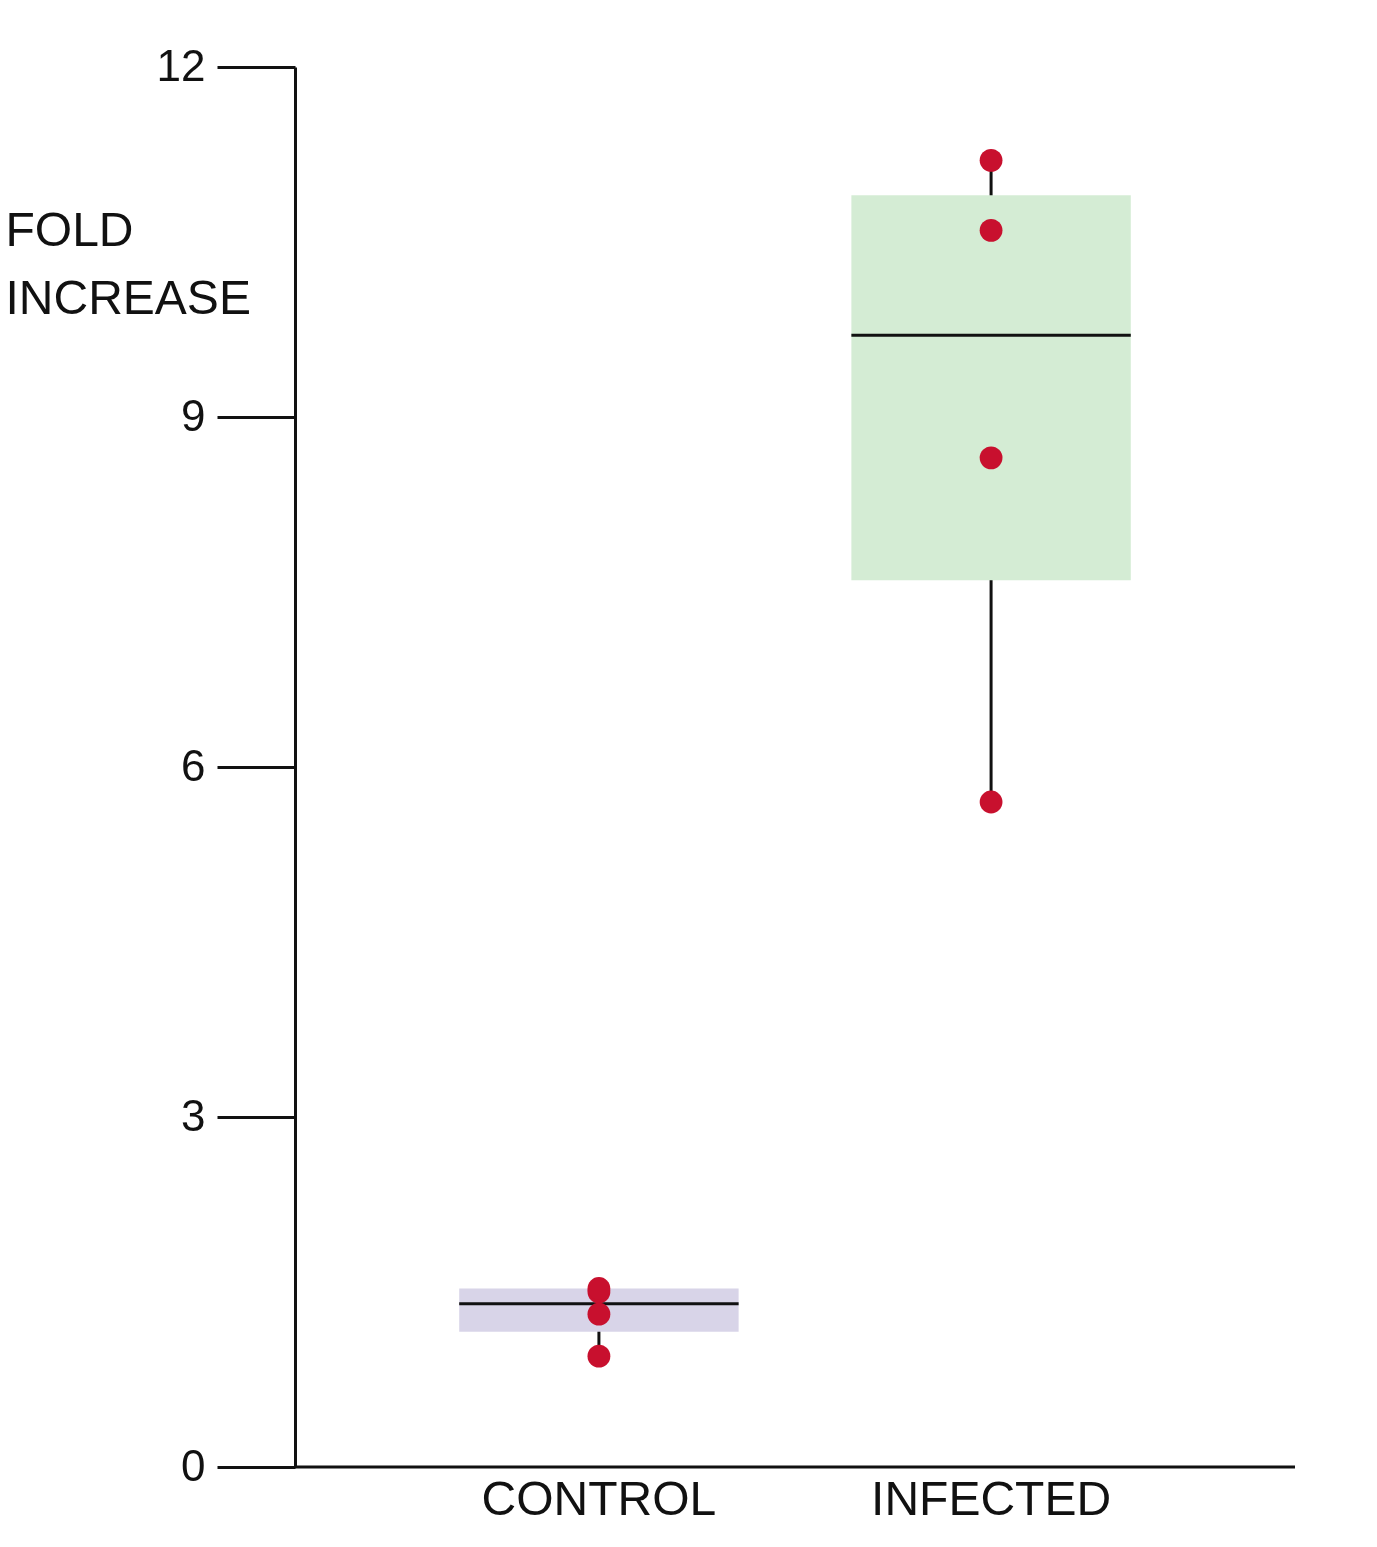  What do you see at coordinates (193, 415) in the screenshot?
I see `y-tick-label: 9` at bounding box center [193, 415].